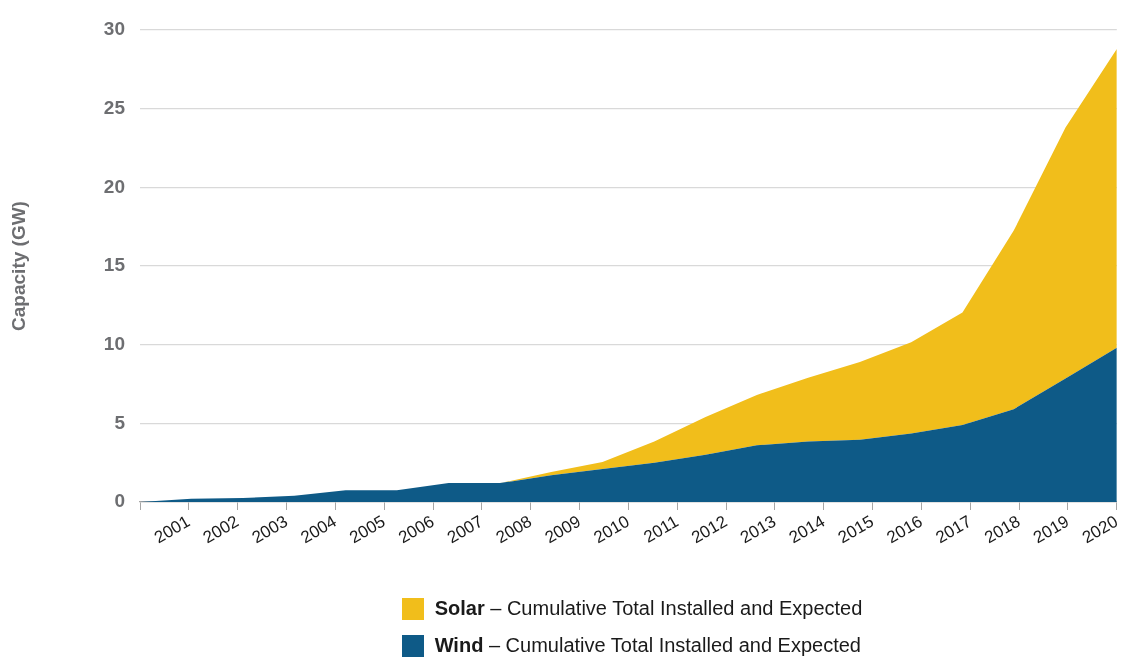 This screenshot has width=1129, height=668. What do you see at coordinates (647, 645) in the screenshot?
I see `legend-label: Wind – Cumulative Total Installed and Expected` at bounding box center [647, 645].